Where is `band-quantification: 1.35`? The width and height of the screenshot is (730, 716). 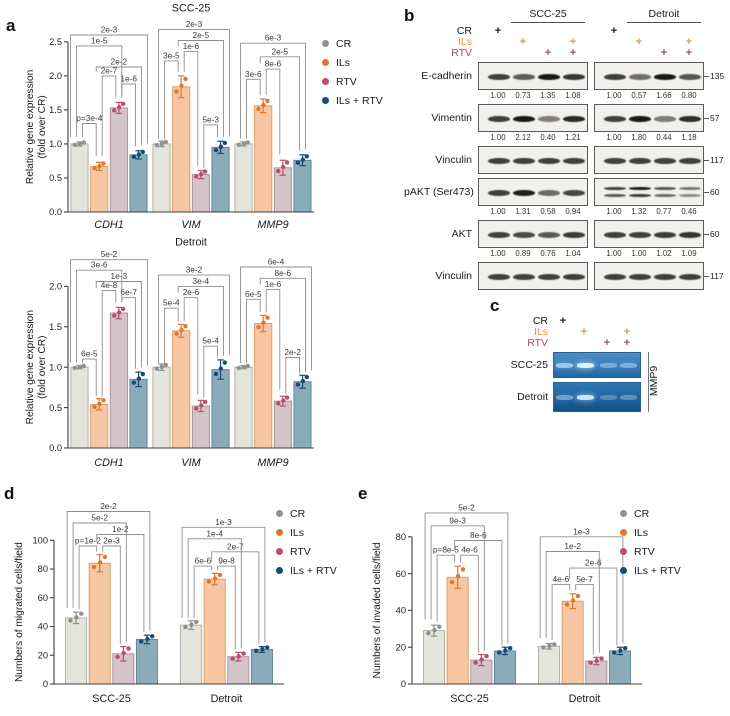 band-quantification: 1.35 is located at coordinates (548, 95).